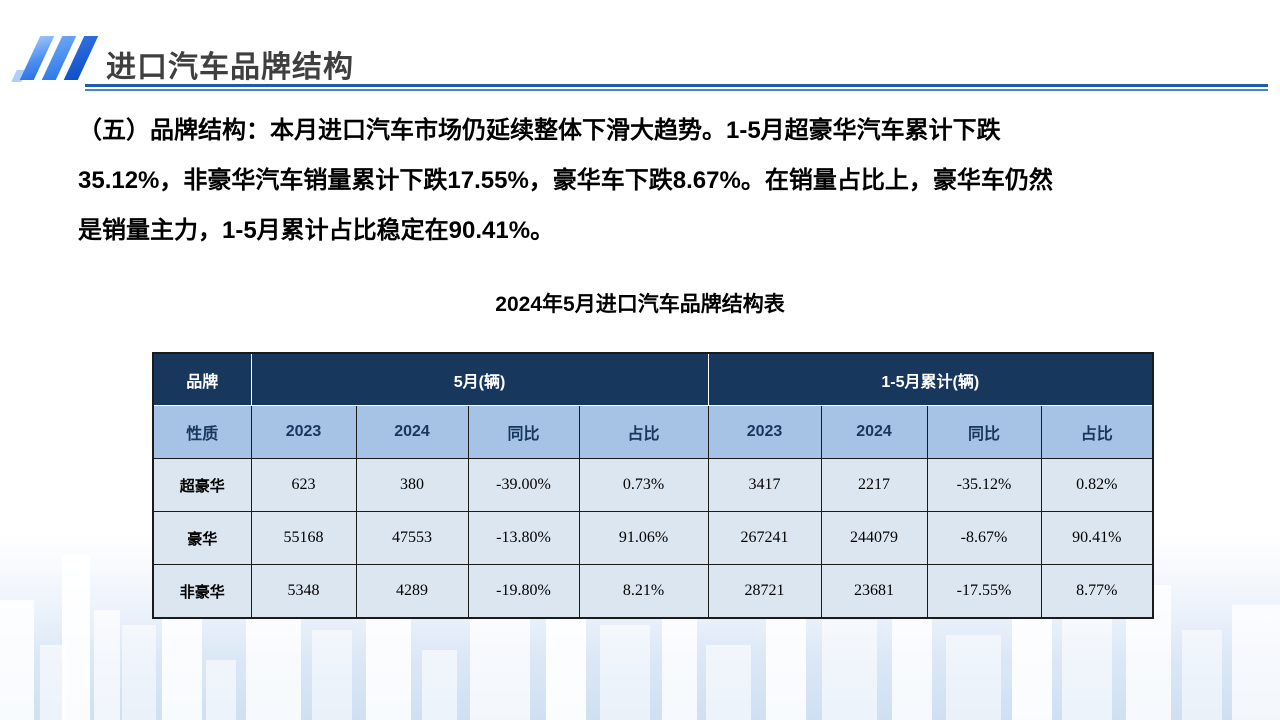 This screenshot has width=1280, height=720. Describe the element at coordinates (676, 87) in the screenshot. I see `title-underline` at that location.